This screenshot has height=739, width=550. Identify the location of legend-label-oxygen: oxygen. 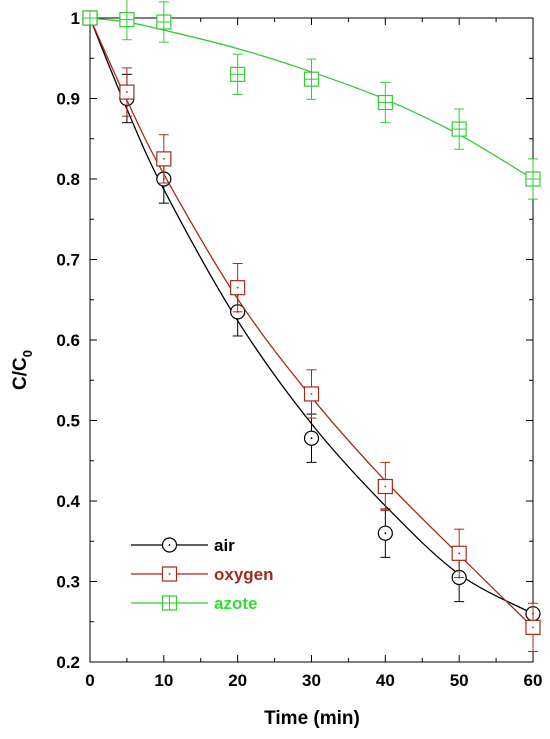
(244, 574).